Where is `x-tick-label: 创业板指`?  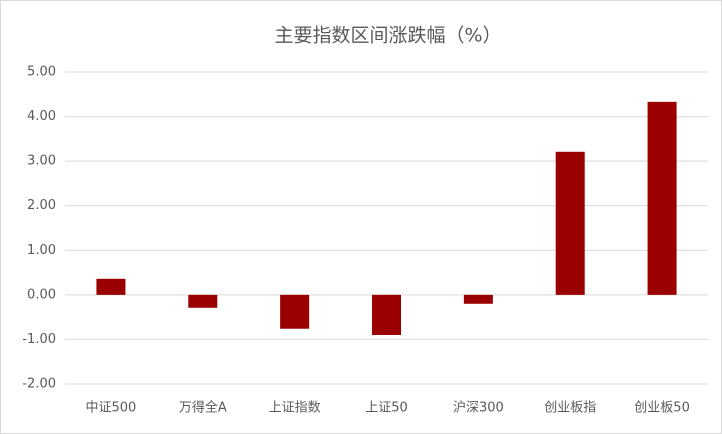 x-tick-label: 创业板指 is located at coordinates (570, 408).